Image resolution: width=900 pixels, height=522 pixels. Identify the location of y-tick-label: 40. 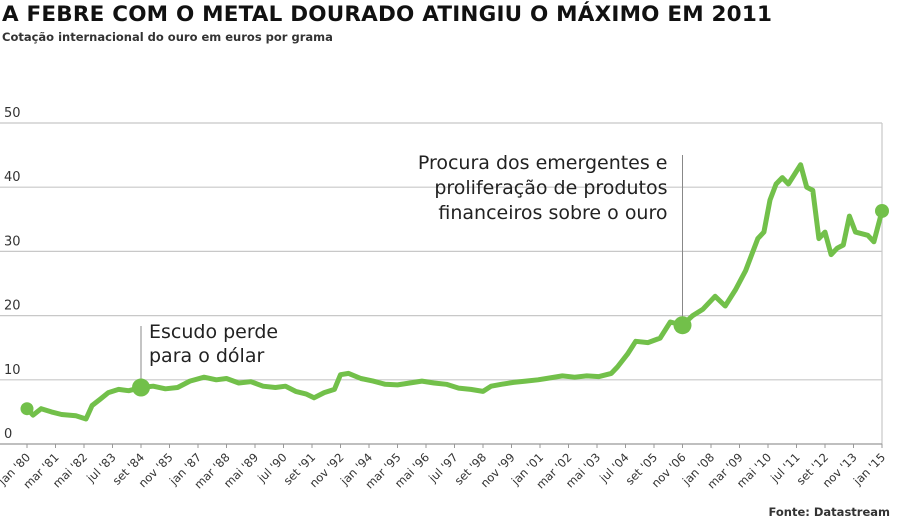
(12, 177).